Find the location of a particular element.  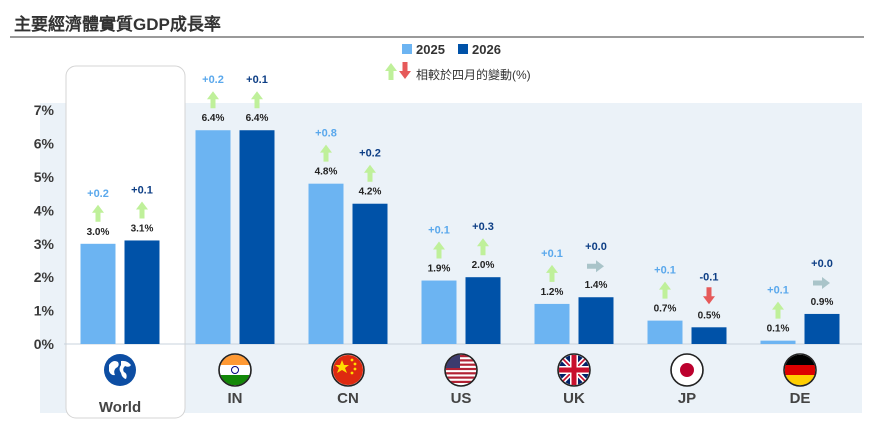

value-label-CN-2025: 4.8% is located at coordinates (326, 172).